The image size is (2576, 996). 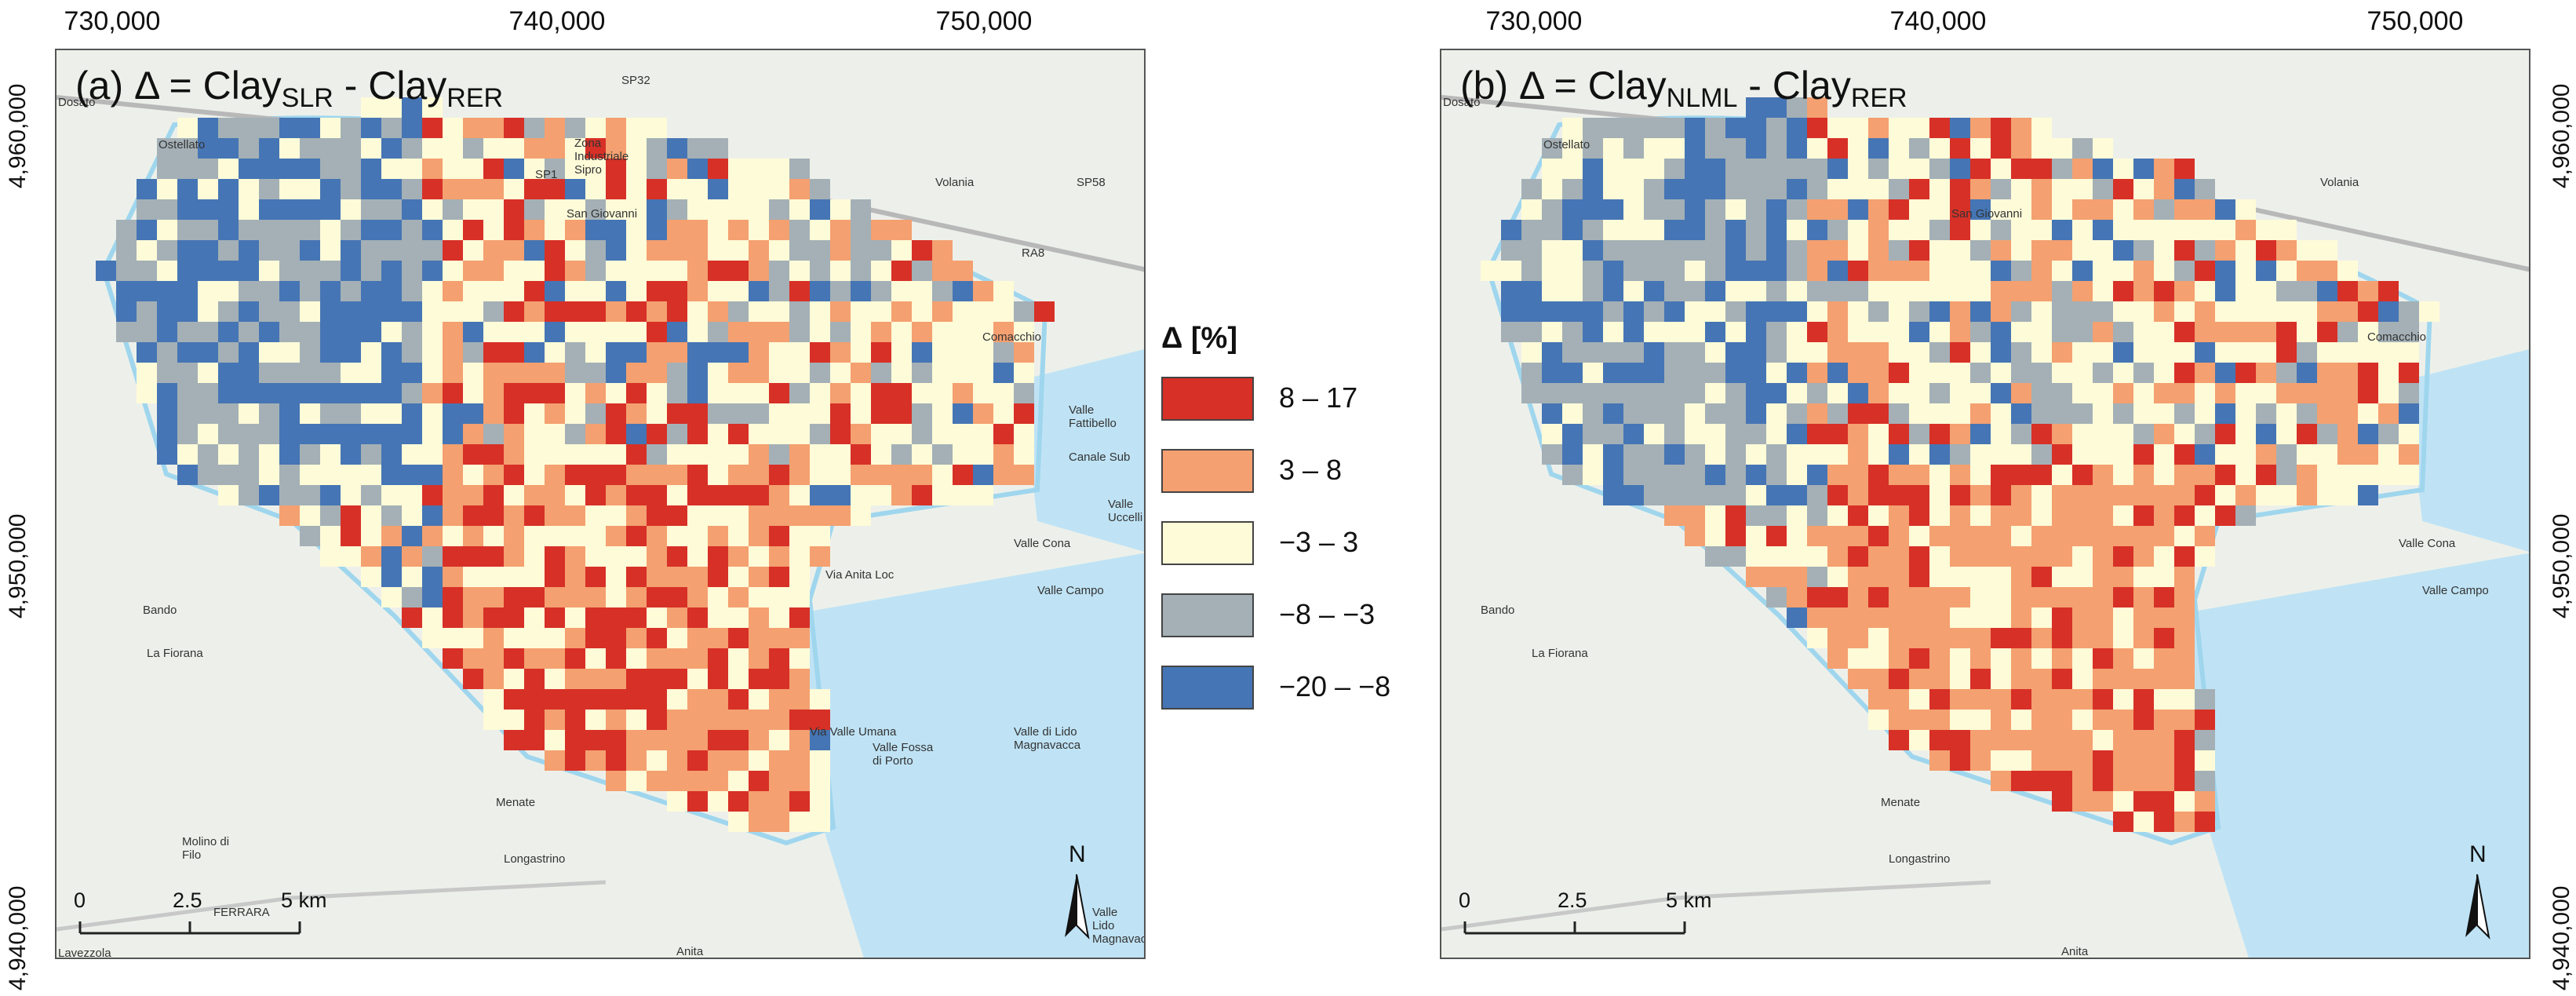 What do you see at coordinates (1901, 802) in the screenshot?
I see `place-label: Menate` at bounding box center [1901, 802].